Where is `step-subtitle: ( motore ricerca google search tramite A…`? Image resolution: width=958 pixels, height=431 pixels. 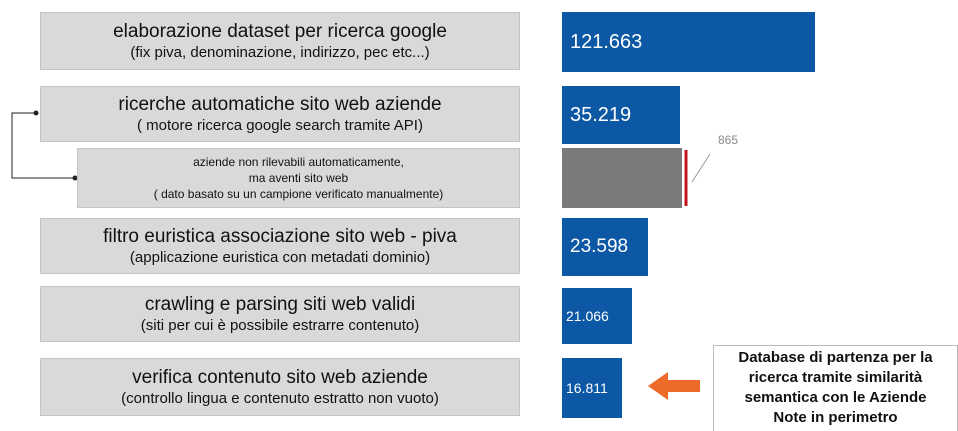
step-subtitle: ( motore ricerca google search tramite A… is located at coordinates (280, 125).